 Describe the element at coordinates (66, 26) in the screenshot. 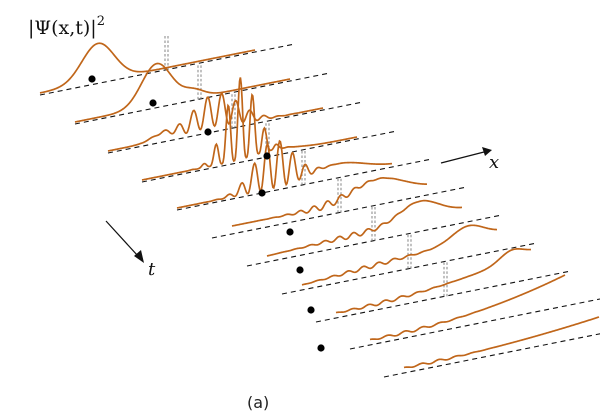

I see `y-axis-label: |Ψ(x,t)|2` at that location.